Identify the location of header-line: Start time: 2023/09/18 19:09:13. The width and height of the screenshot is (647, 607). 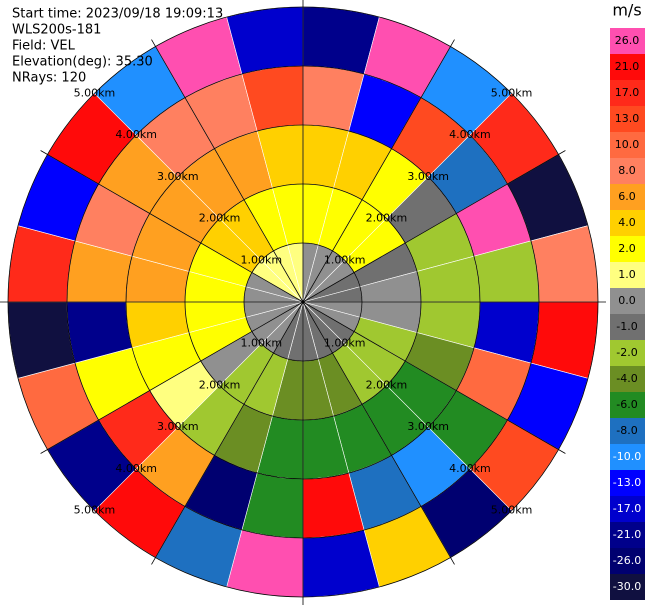
(117, 14).